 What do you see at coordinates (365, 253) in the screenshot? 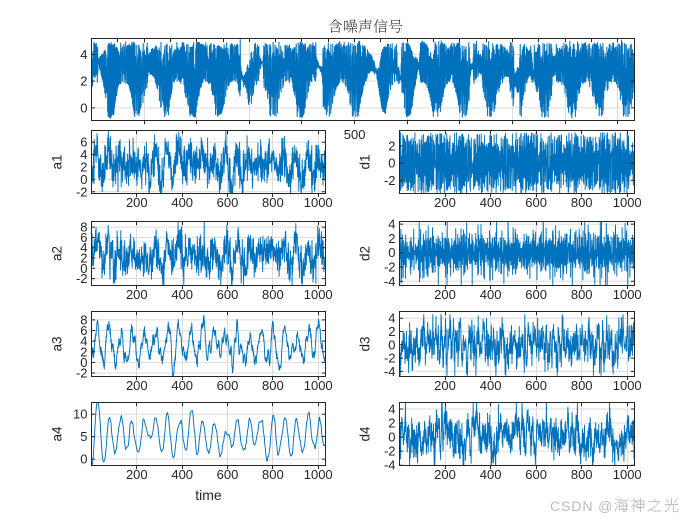
I see `svg-text: d2` at bounding box center [365, 253].